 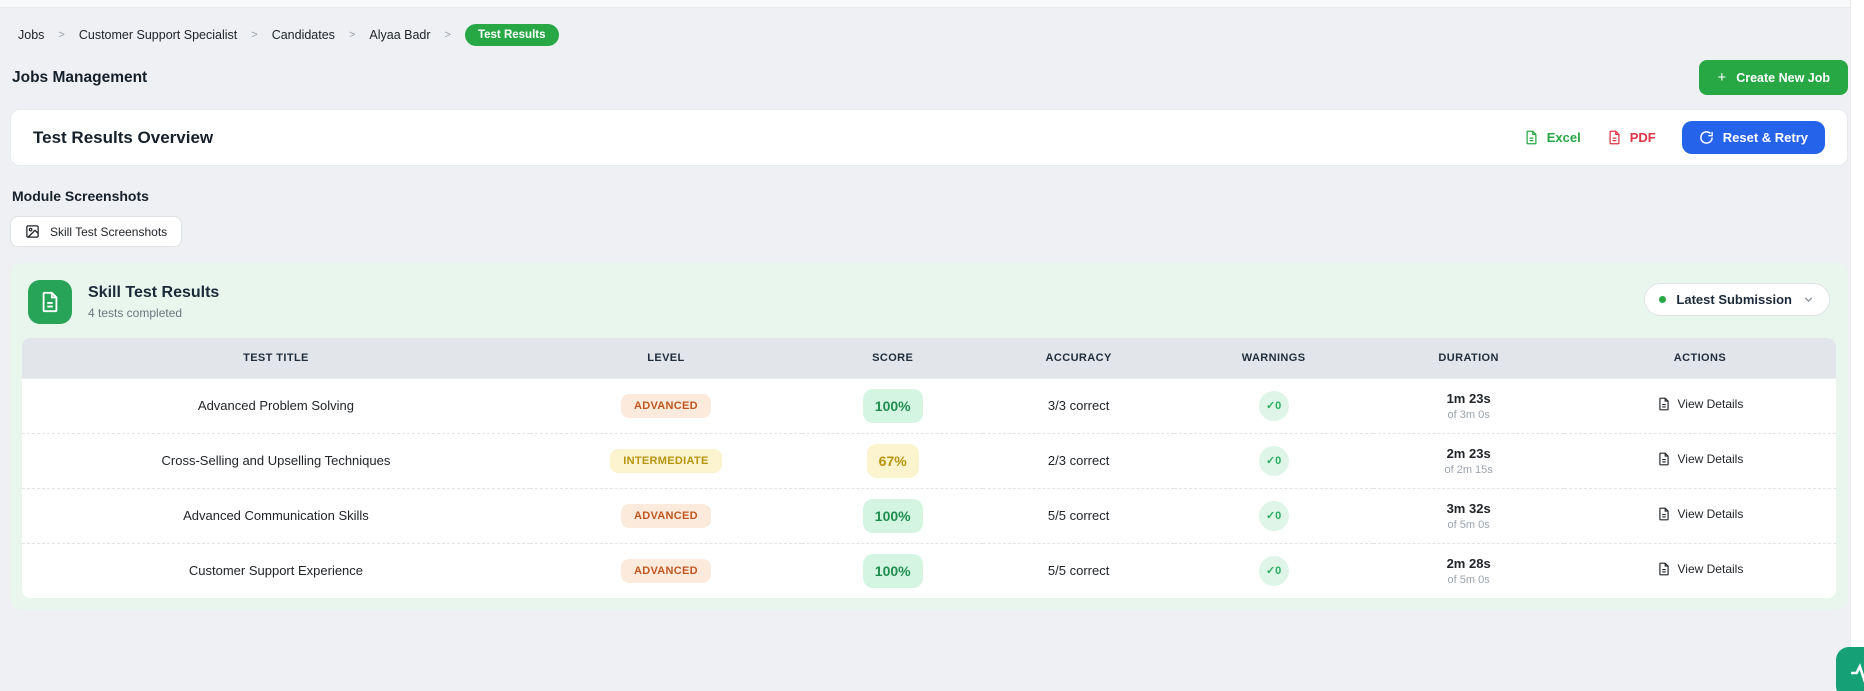 What do you see at coordinates (1642, 137) in the screenshot?
I see `pdf-label: PDF` at bounding box center [1642, 137].